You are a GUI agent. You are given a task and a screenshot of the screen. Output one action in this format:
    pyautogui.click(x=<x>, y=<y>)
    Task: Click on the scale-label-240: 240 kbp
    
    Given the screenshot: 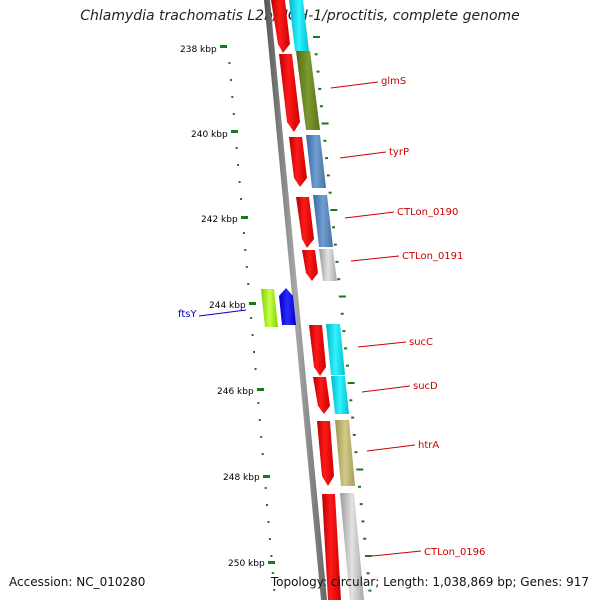 What is the action you would take?
    pyautogui.click(x=209, y=135)
    